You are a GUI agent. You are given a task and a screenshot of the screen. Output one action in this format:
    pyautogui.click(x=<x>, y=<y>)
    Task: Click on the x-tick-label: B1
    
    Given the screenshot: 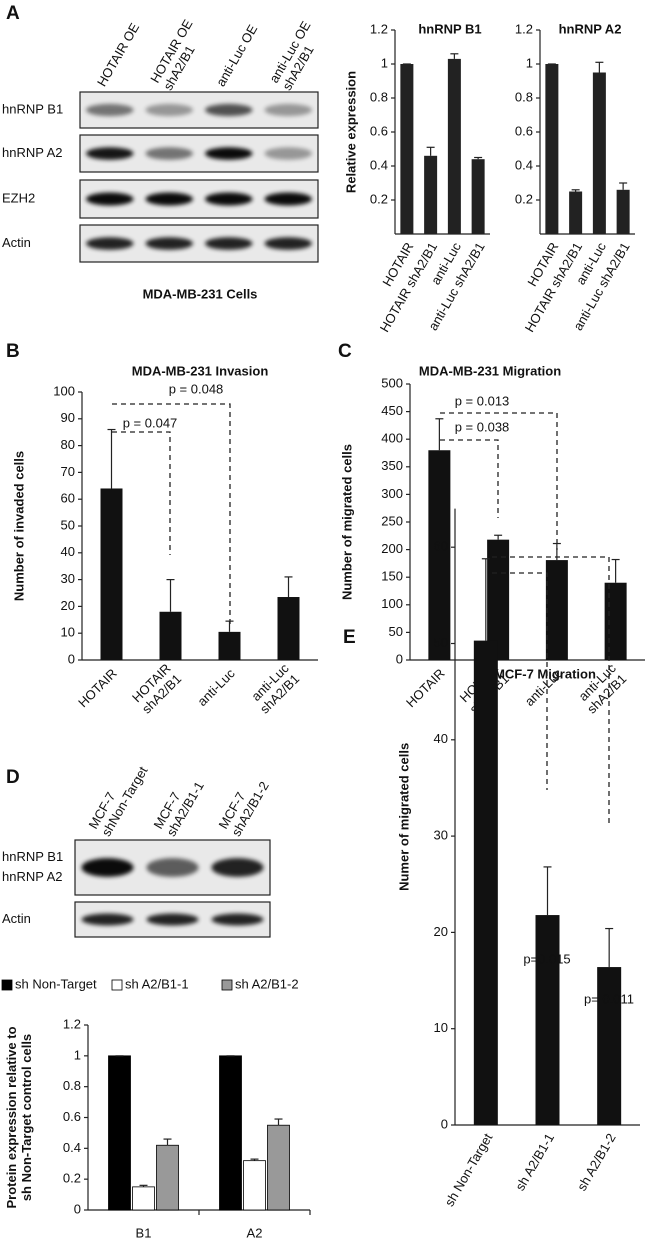 What is the action you would take?
    pyautogui.click(x=144, y=1232)
    